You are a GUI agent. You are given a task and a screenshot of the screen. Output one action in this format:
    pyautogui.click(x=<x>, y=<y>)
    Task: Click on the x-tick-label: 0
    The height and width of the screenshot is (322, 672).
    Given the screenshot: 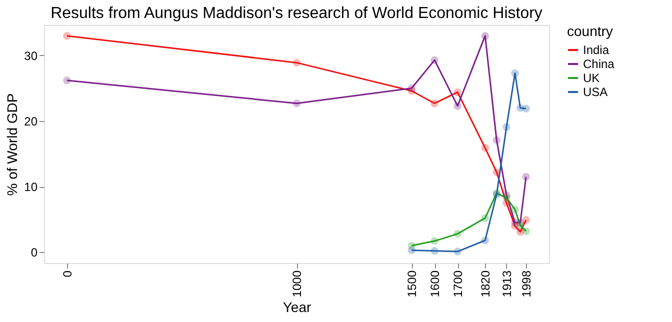 What is the action you would take?
    pyautogui.click(x=67, y=274)
    